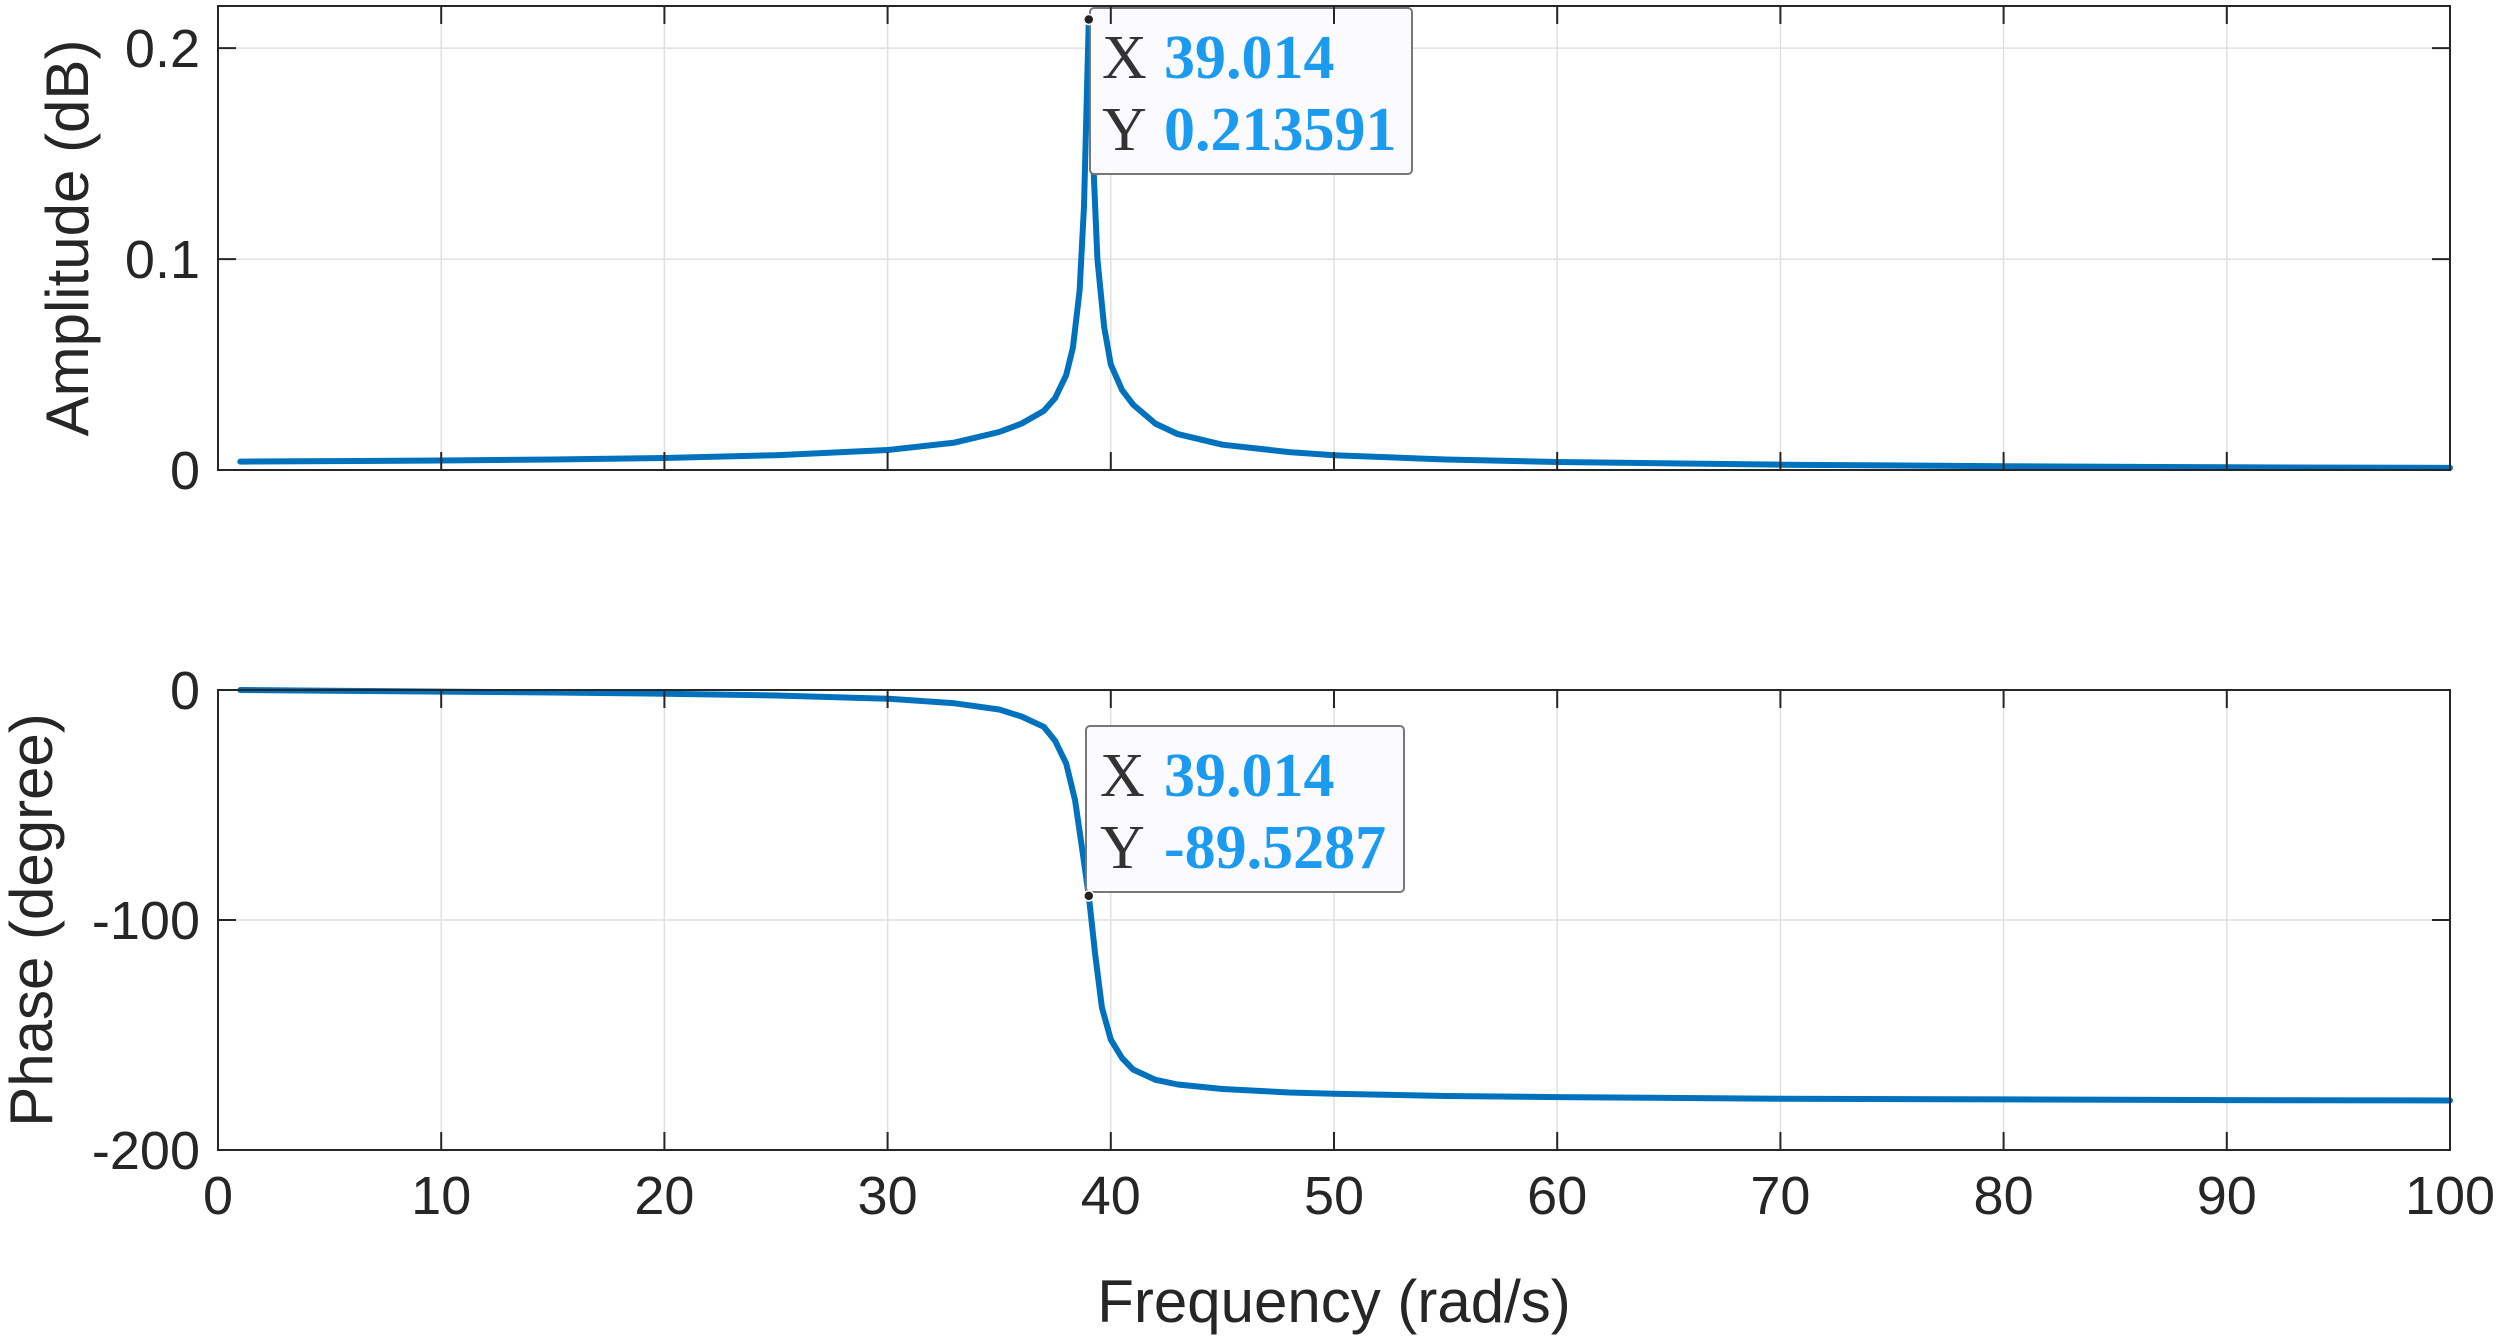 The height and width of the screenshot is (1336, 2502). Describe the element at coordinates (2227, 1196) in the screenshot. I see `x-tick-label-9: 90` at that location.